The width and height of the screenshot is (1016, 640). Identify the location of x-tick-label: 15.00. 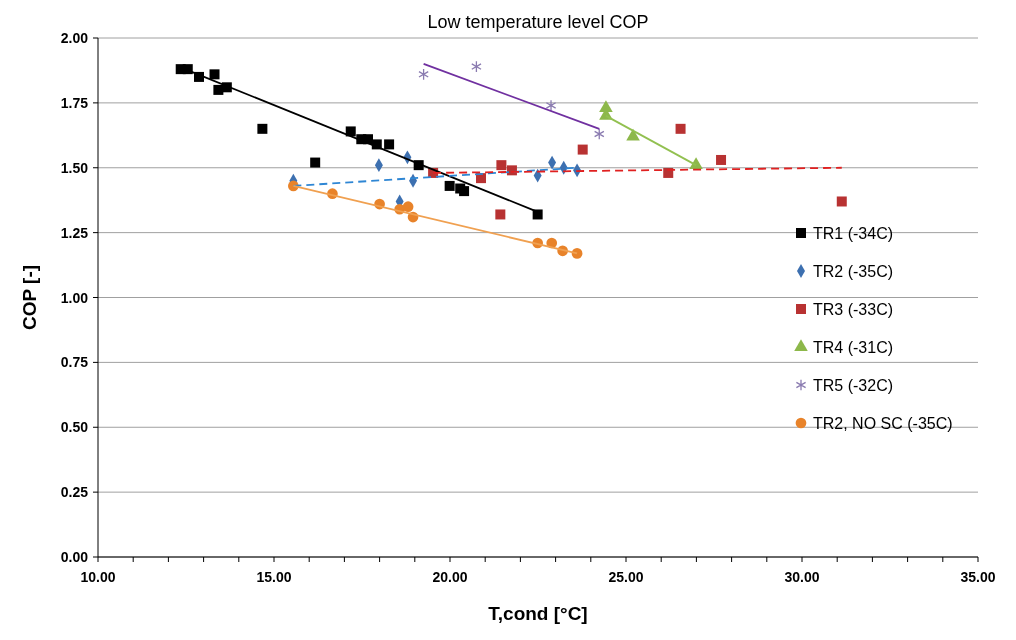
(274, 577).